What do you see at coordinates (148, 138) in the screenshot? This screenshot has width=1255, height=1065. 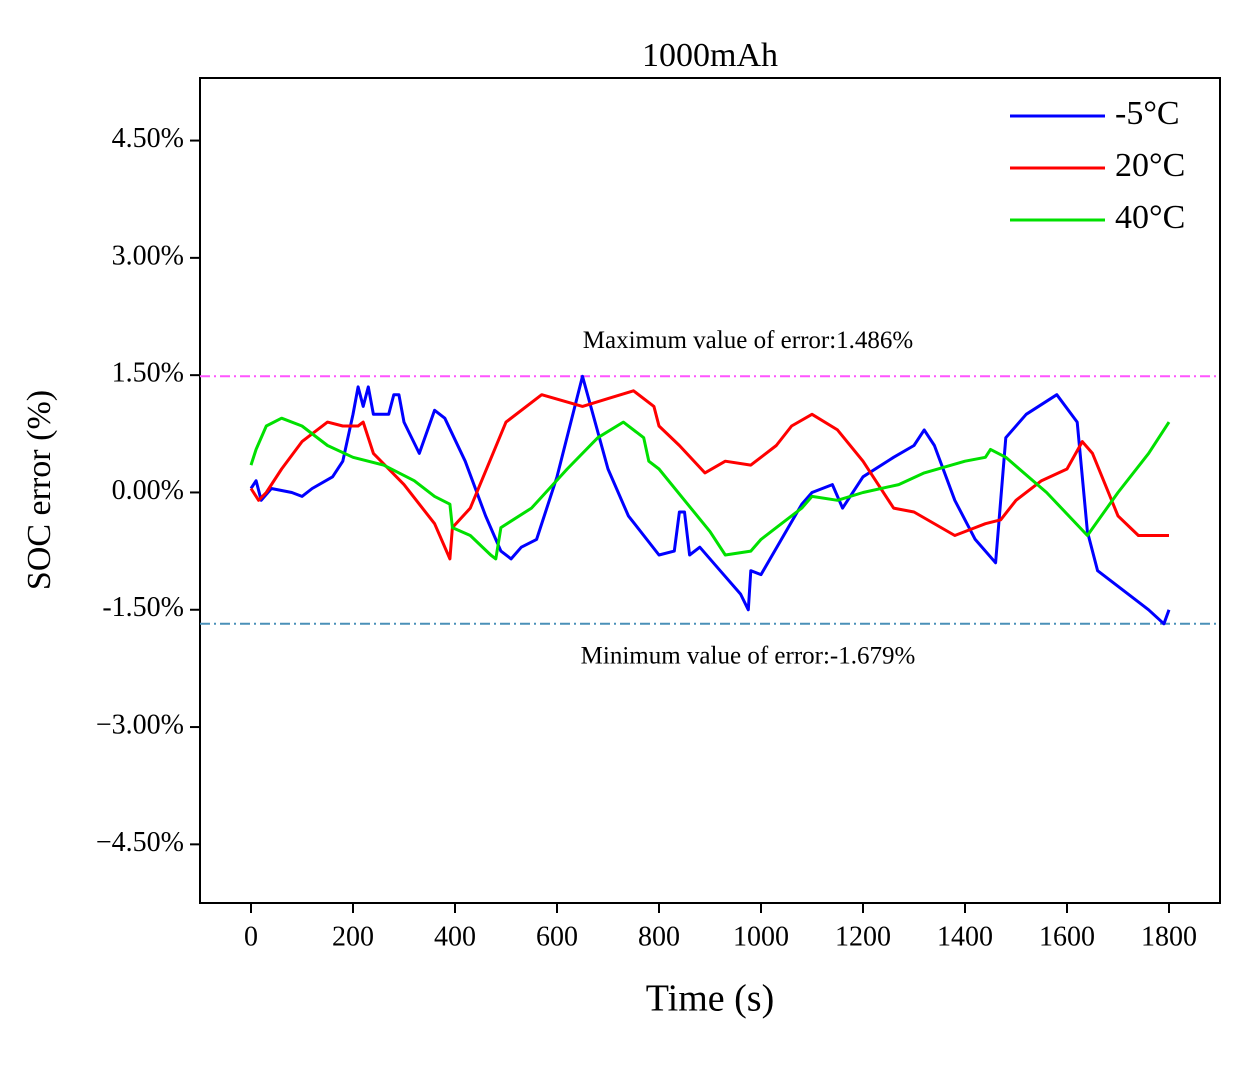 I see `y-tick-label: 4.50%` at bounding box center [148, 138].